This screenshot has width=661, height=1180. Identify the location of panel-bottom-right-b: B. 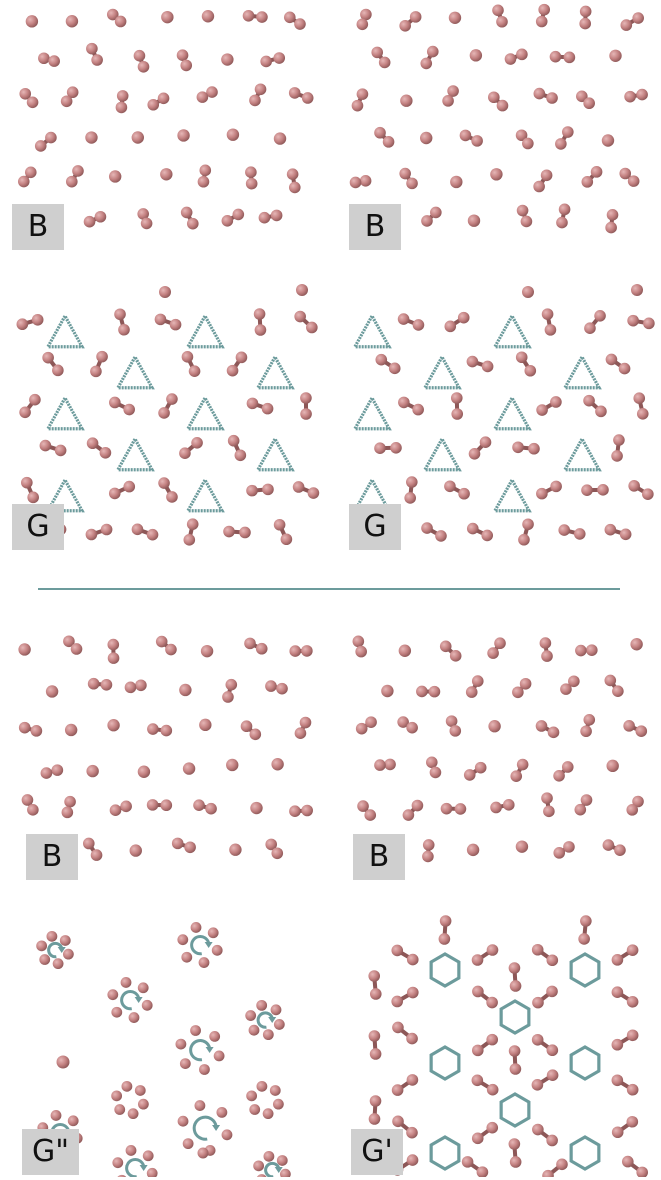
(500, 757).